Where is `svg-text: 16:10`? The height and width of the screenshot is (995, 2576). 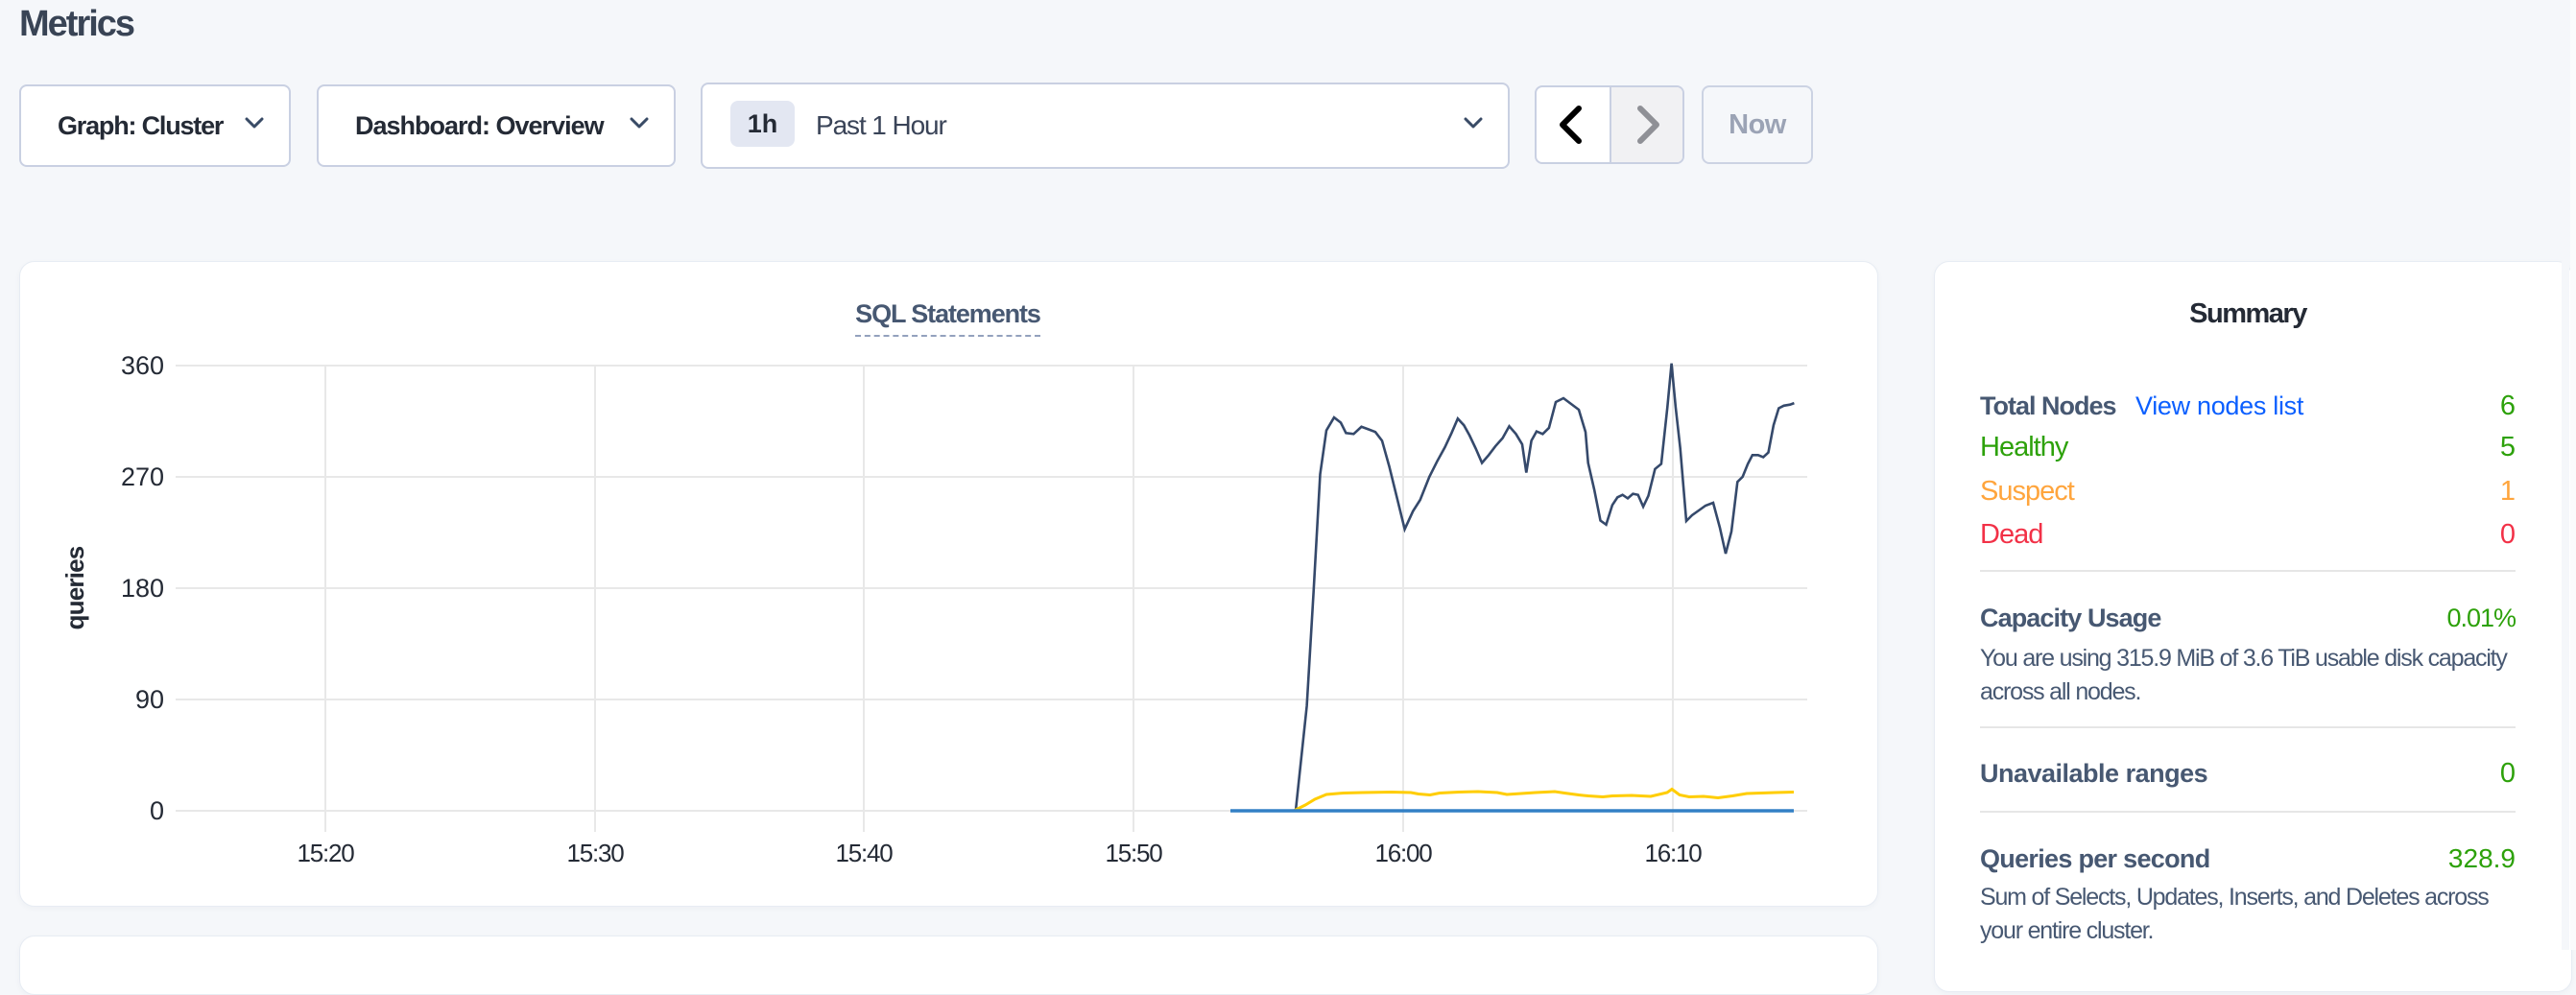 svg-text: 16:10 is located at coordinates (1673, 853).